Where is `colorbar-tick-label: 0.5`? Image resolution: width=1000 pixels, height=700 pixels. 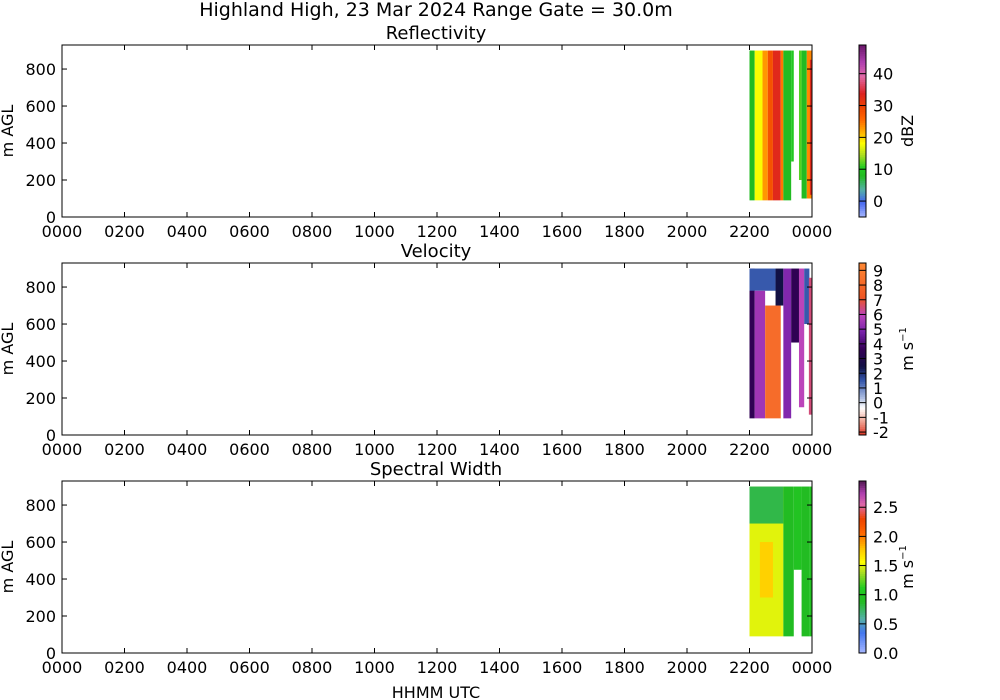 colorbar-tick-label: 0.5 is located at coordinates (885, 624).